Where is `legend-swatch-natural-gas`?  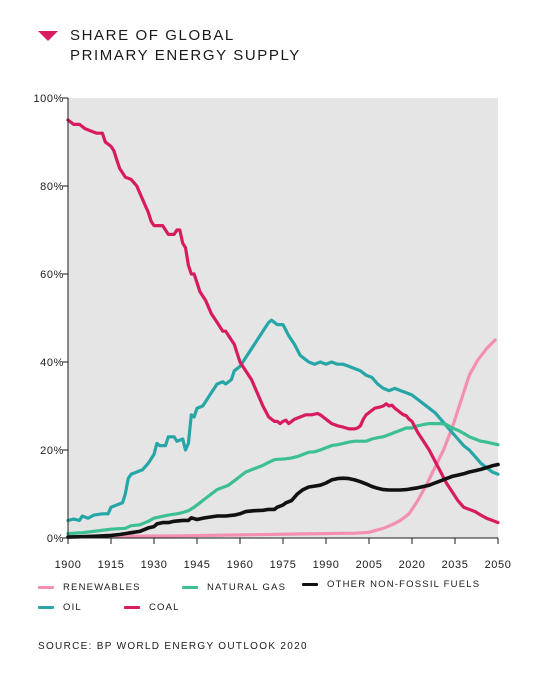
legend-swatch-natural-gas is located at coordinates (190, 587).